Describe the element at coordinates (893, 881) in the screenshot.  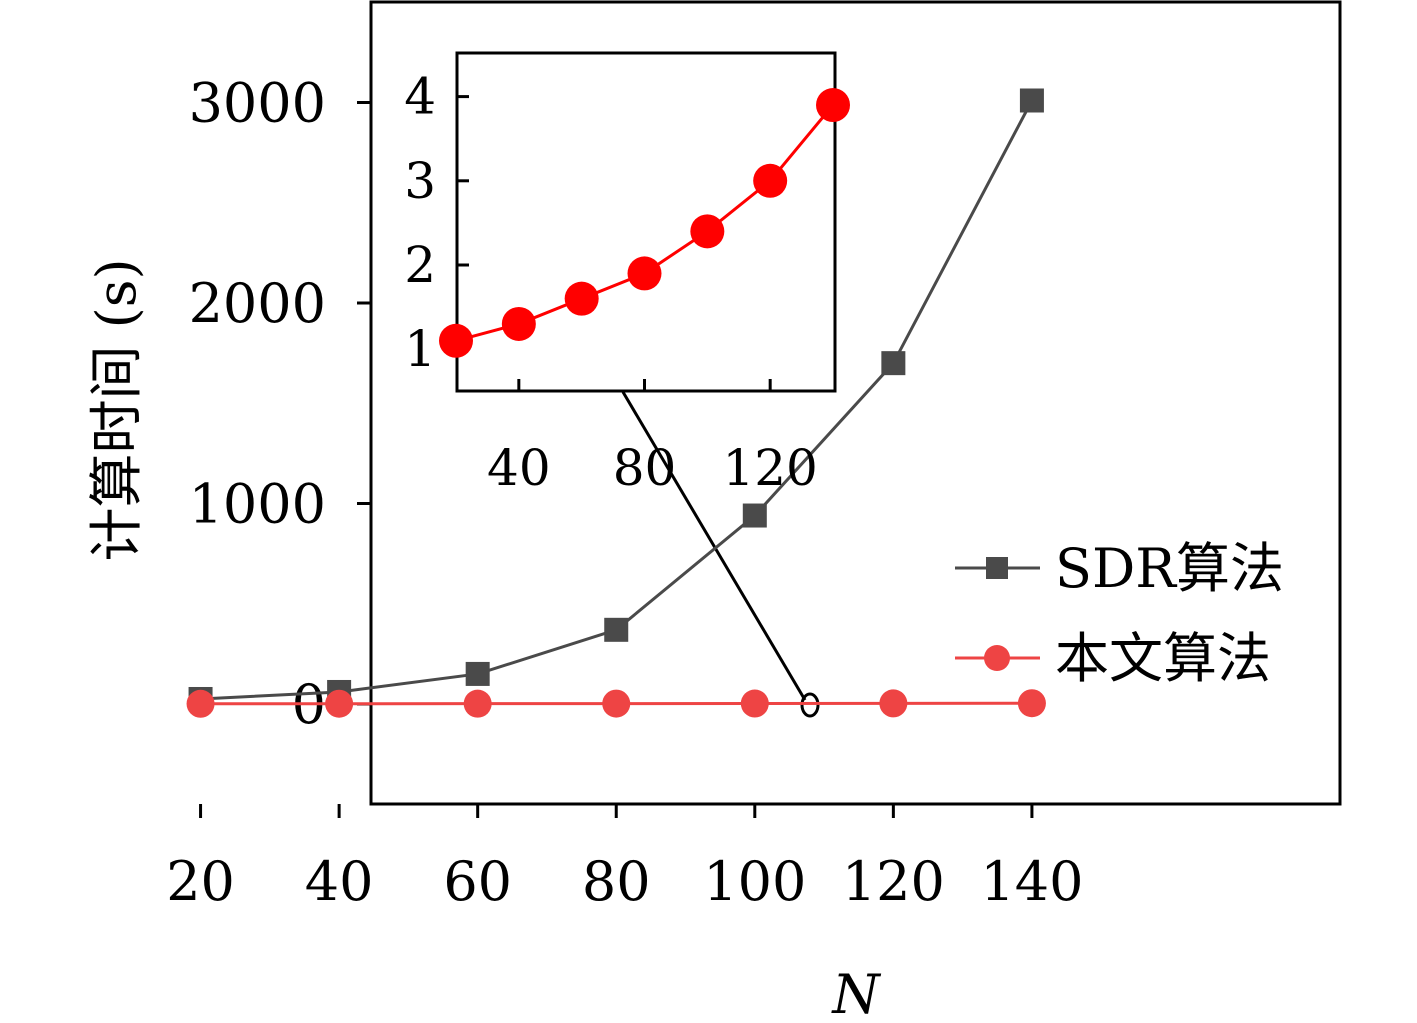
I see `x-tick-label: 120` at that location.